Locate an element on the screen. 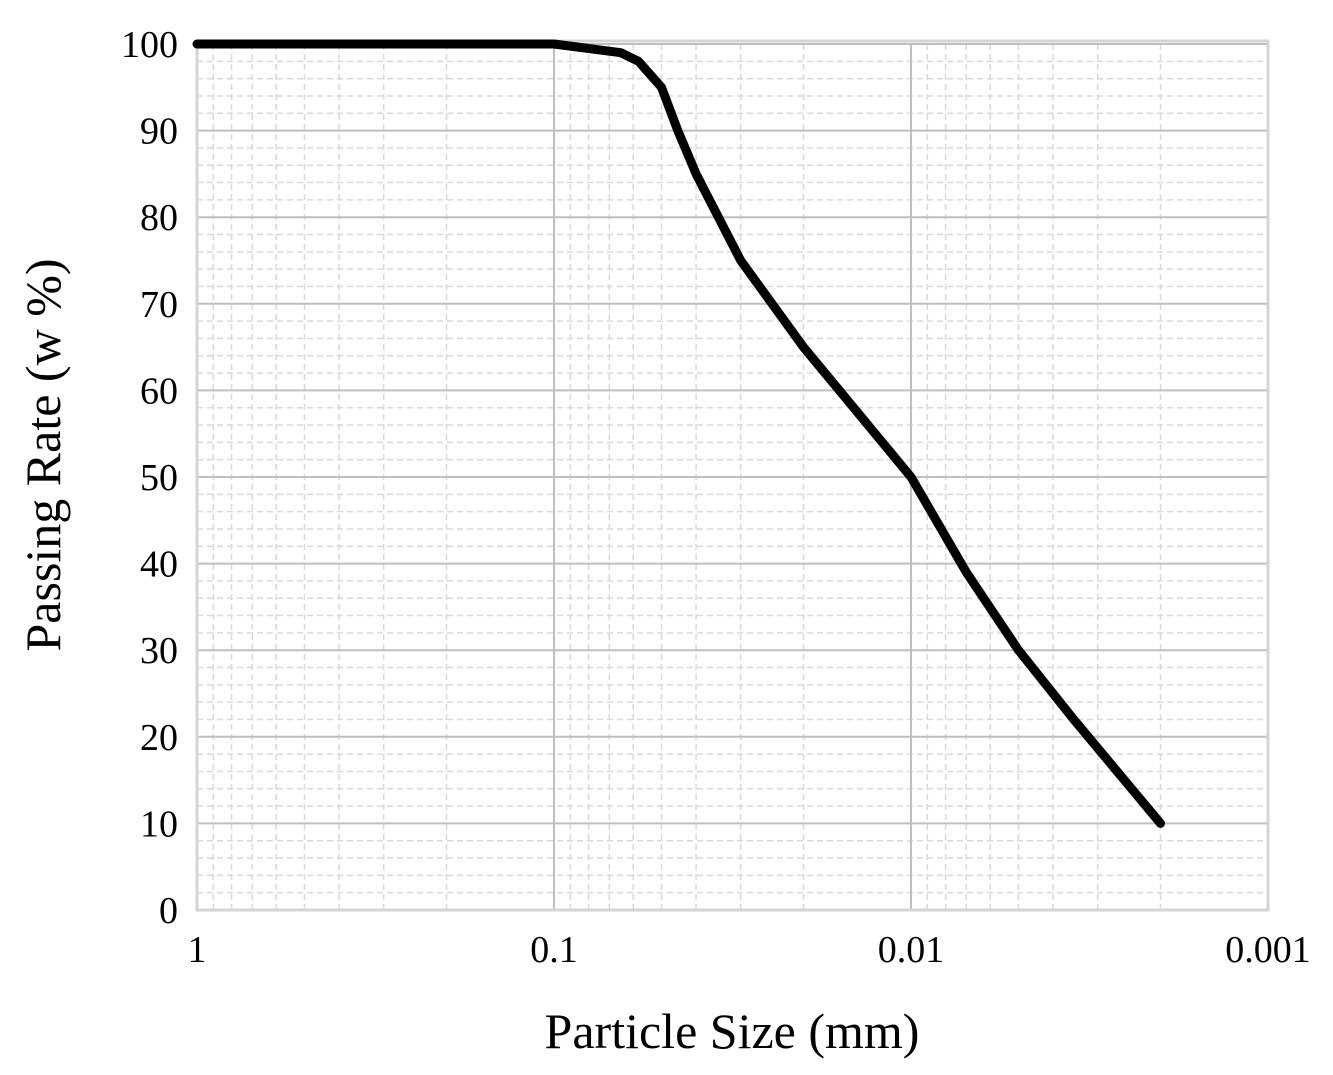 The height and width of the screenshot is (1075, 1333). y-tick-label: 90 is located at coordinates (159, 132).